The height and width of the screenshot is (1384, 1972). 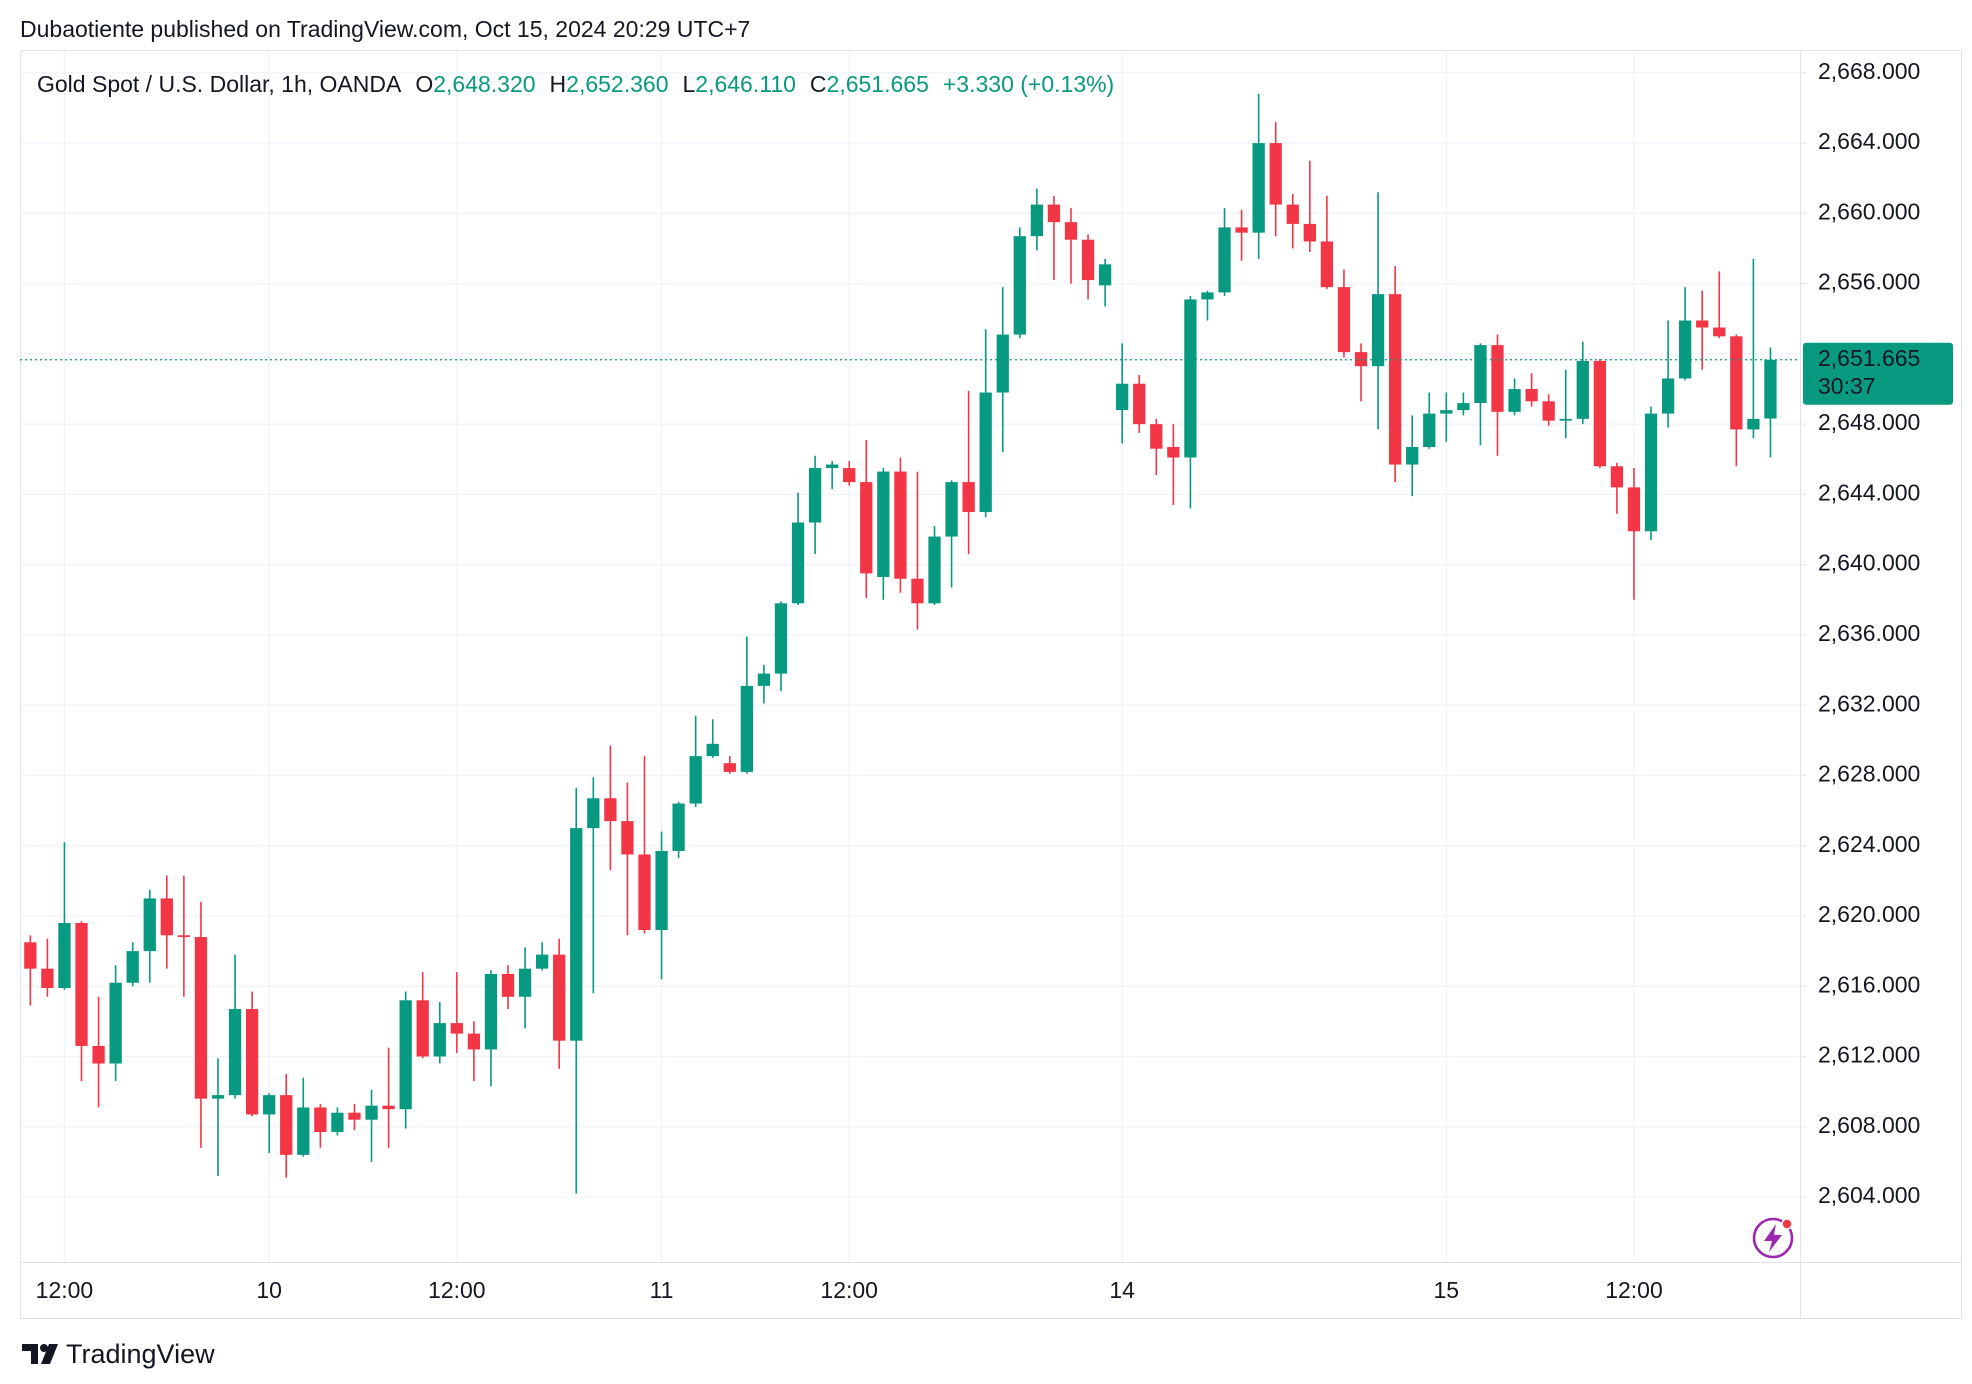 I want to click on y-tick-label: 2,636.000, so click(x=1869, y=633).